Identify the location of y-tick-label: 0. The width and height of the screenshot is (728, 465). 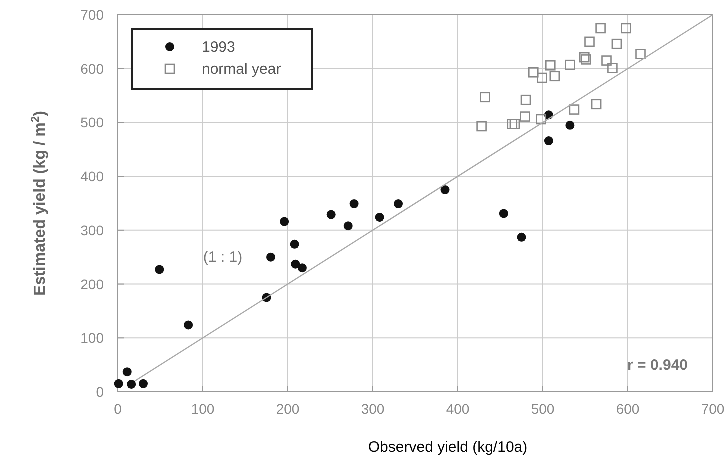
(100, 392).